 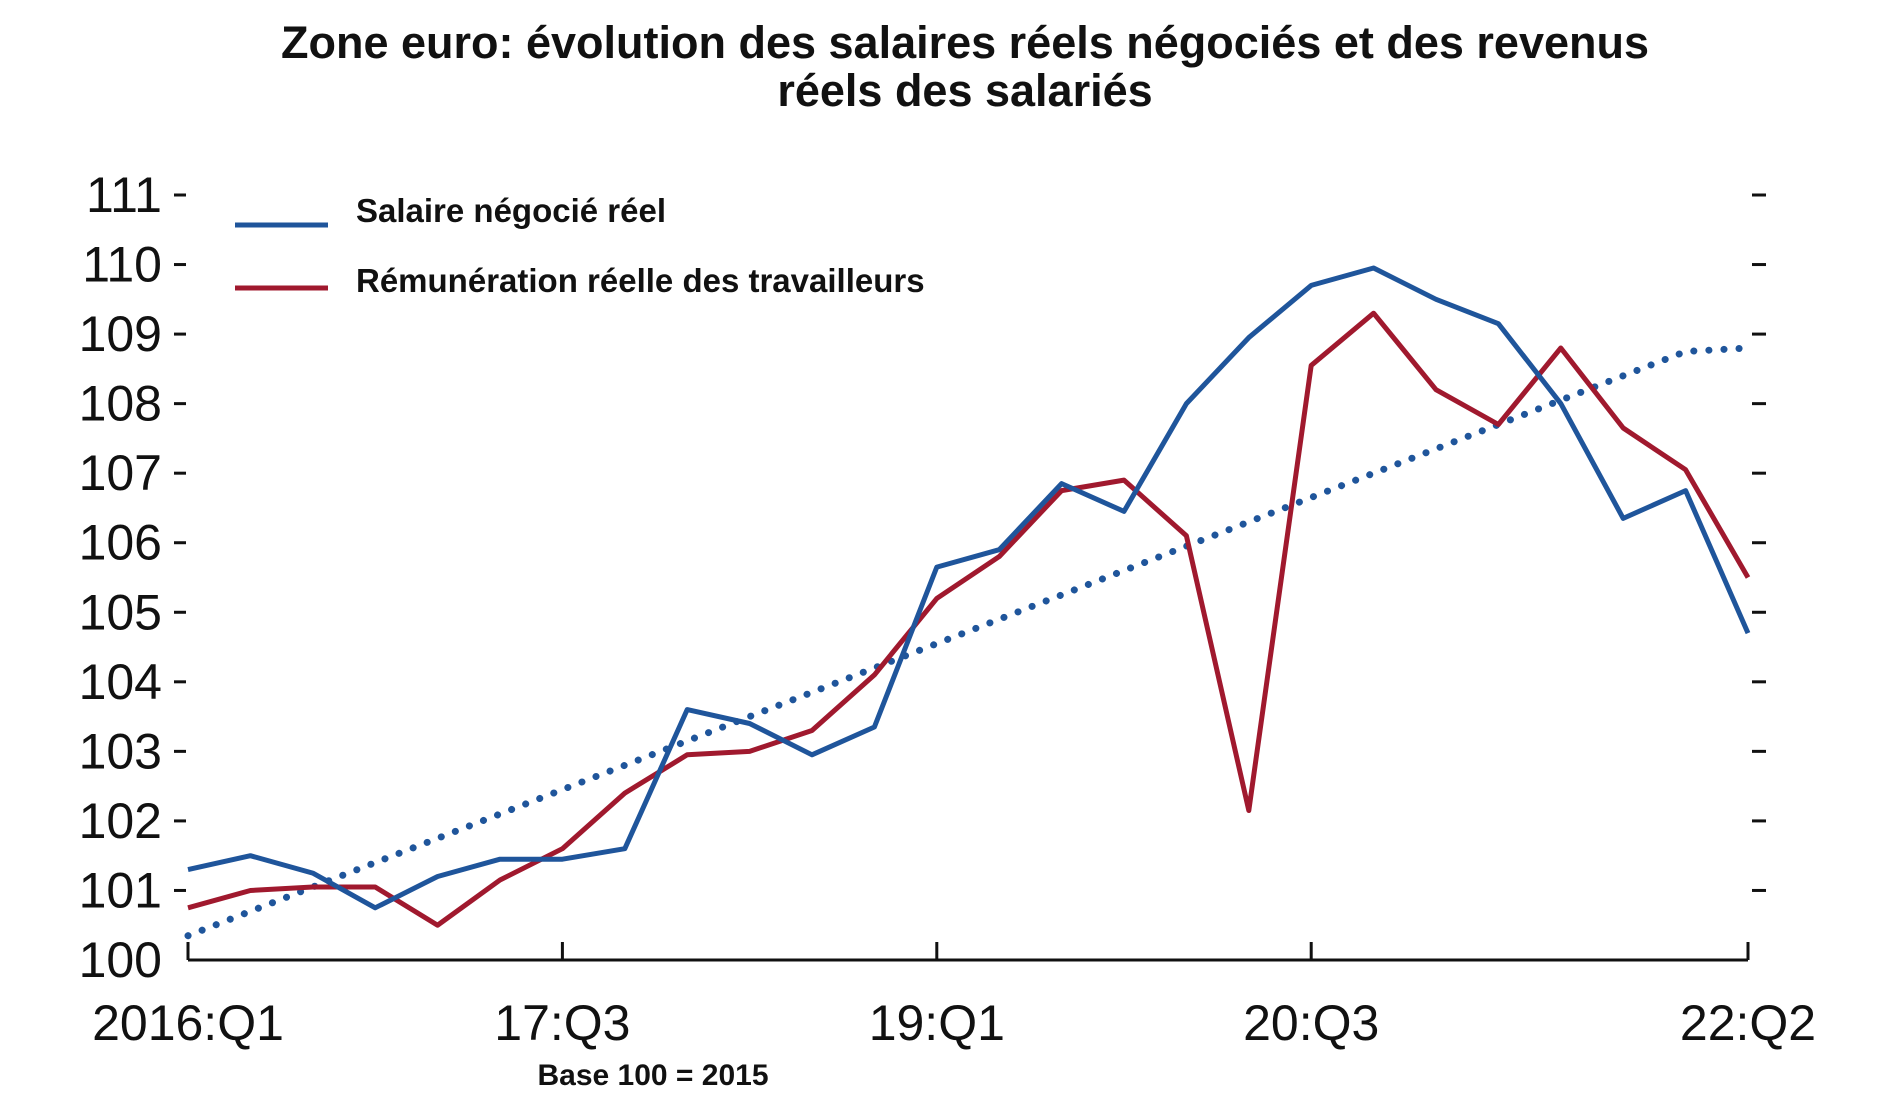 I want to click on y-tick-label: 109, so click(x=120, y=334).